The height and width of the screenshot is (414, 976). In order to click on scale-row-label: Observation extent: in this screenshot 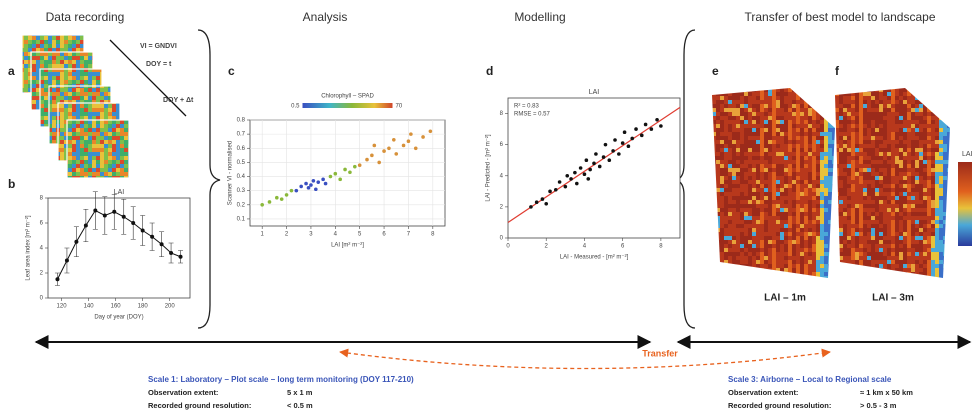, I will do `click(763, 392)`.